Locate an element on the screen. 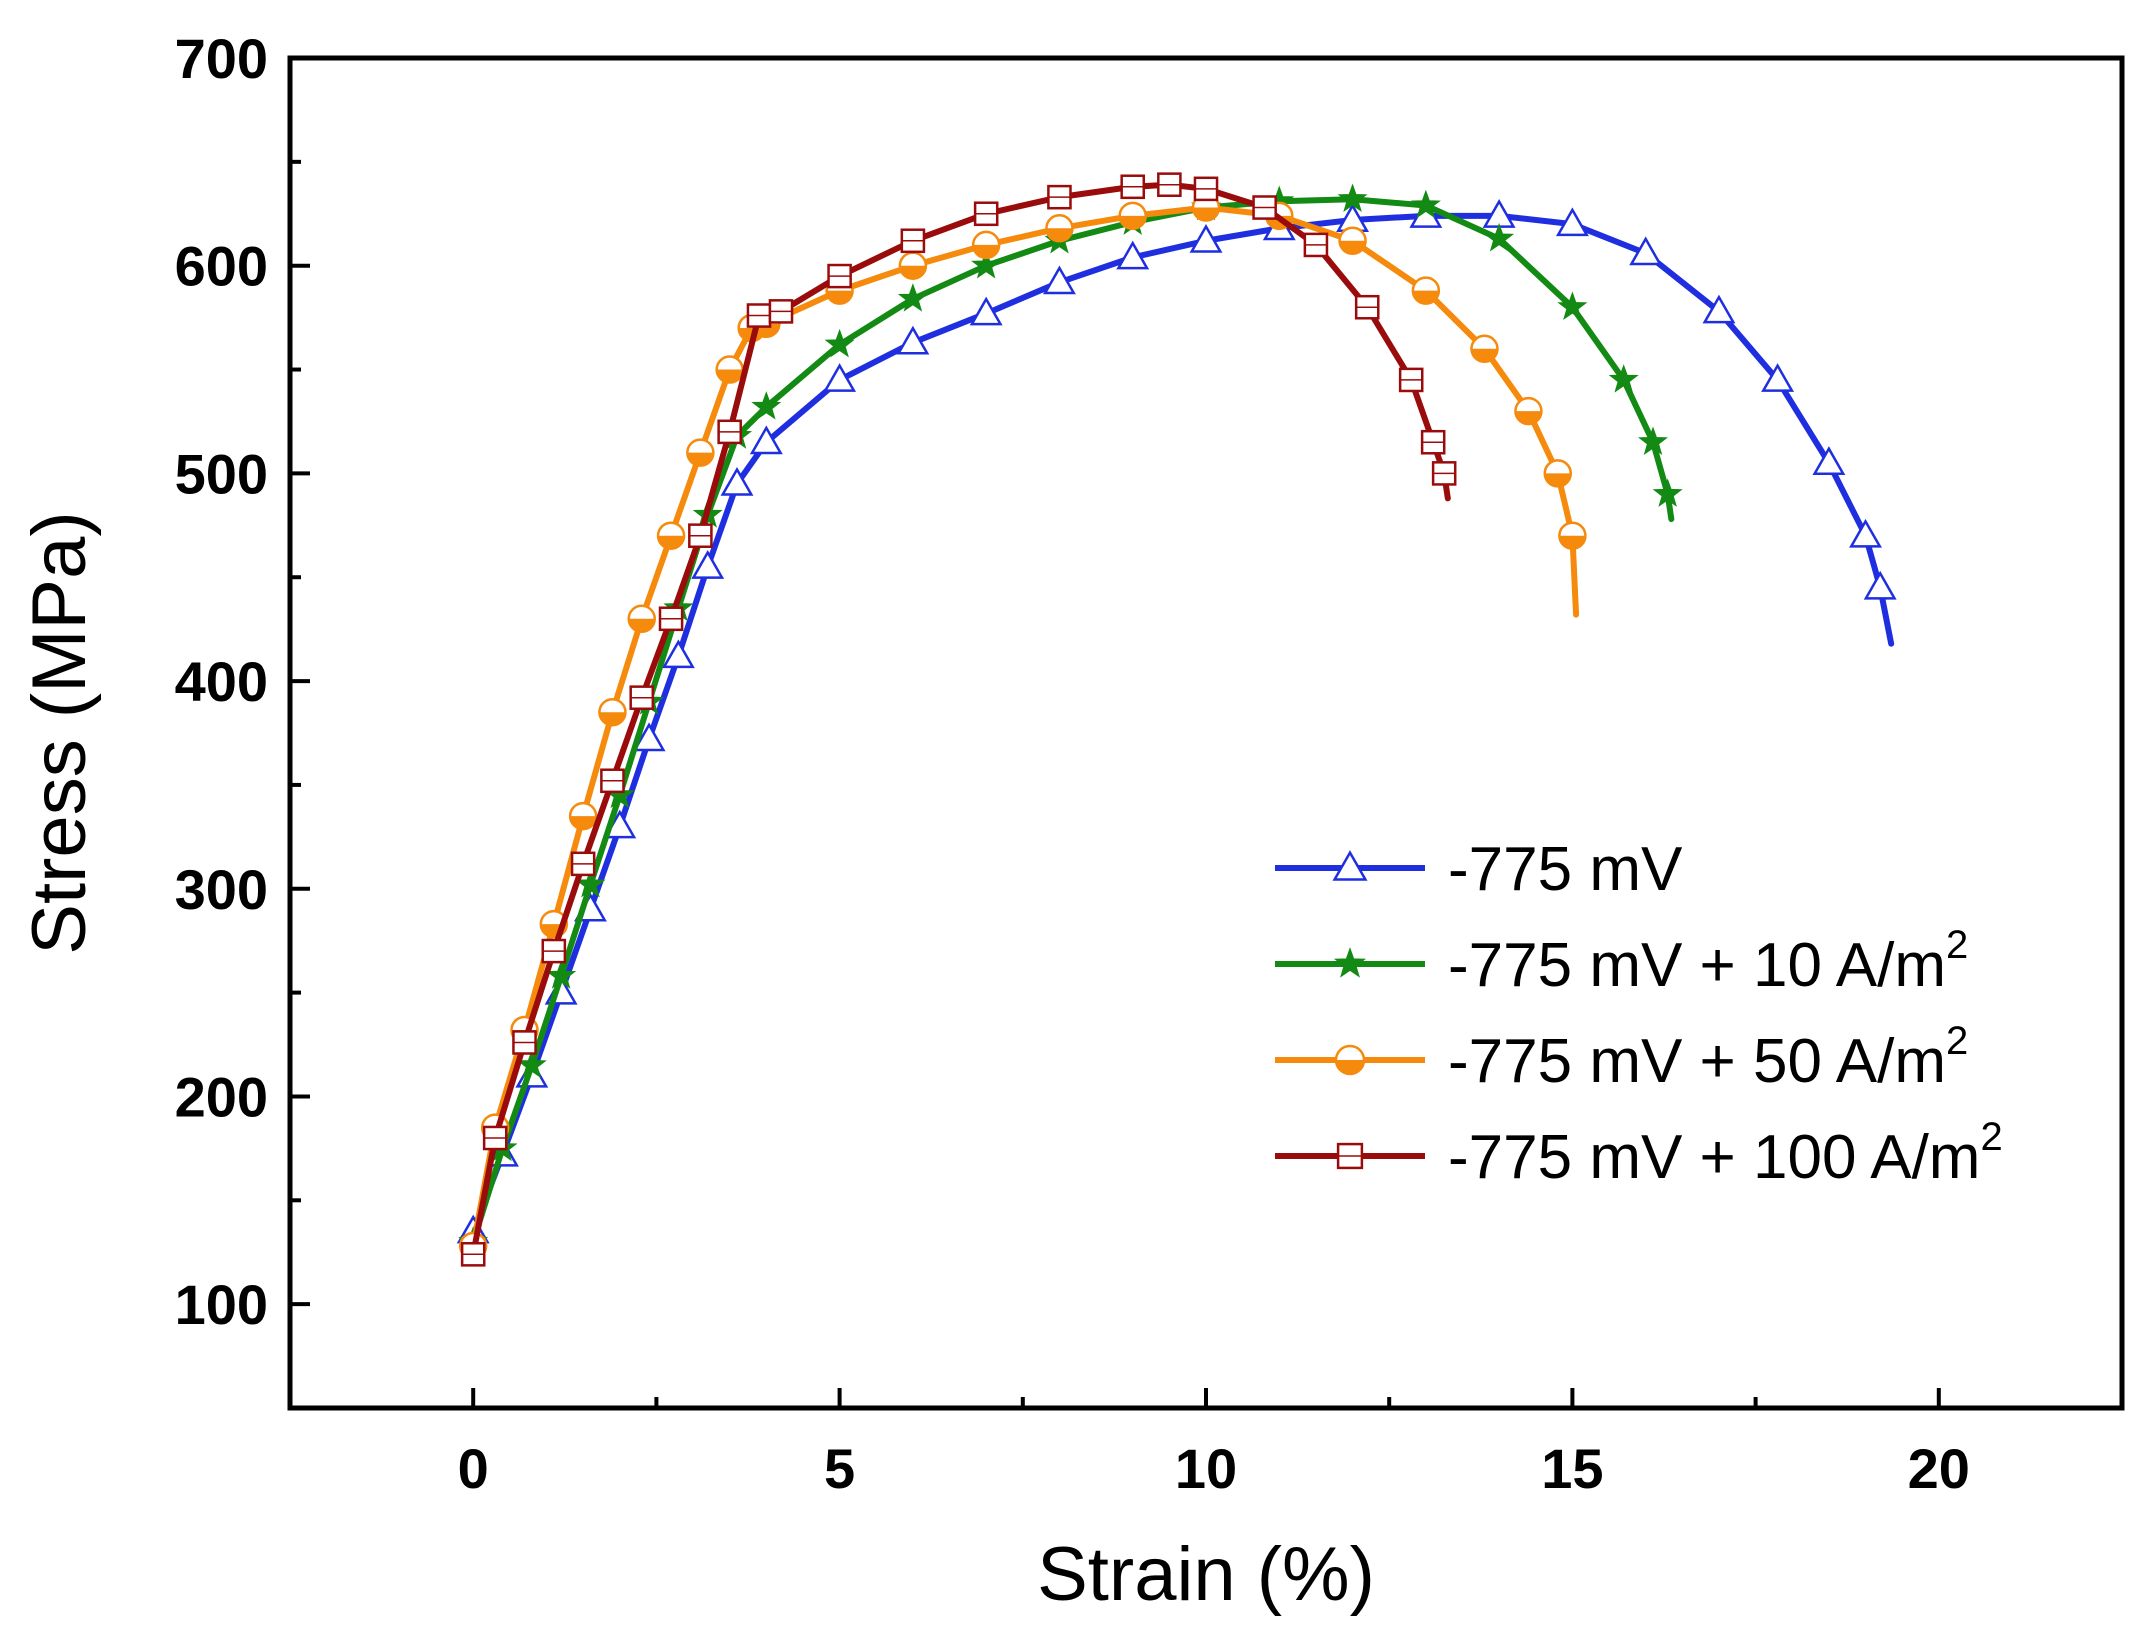 Image resolution: width=2146 pixels, height=1633 pixels. x-tick-label: 5 is located at coordinates (839, 1468).